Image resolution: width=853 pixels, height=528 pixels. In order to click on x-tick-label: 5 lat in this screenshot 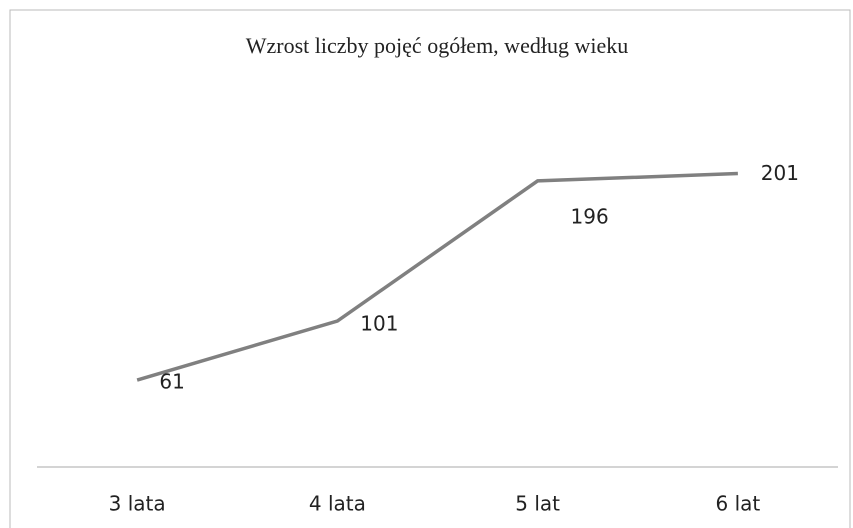, I will do `click(537, 504)`.